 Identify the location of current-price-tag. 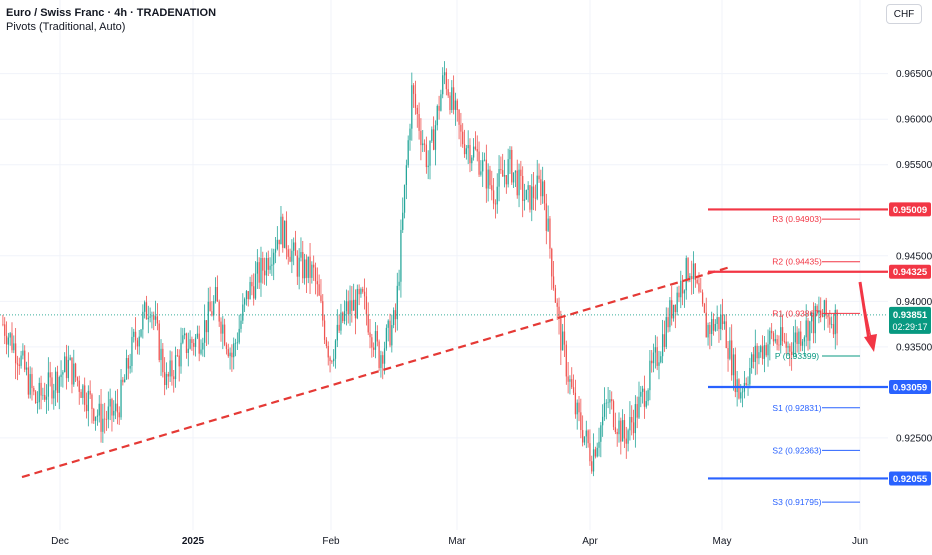
(910, 320).